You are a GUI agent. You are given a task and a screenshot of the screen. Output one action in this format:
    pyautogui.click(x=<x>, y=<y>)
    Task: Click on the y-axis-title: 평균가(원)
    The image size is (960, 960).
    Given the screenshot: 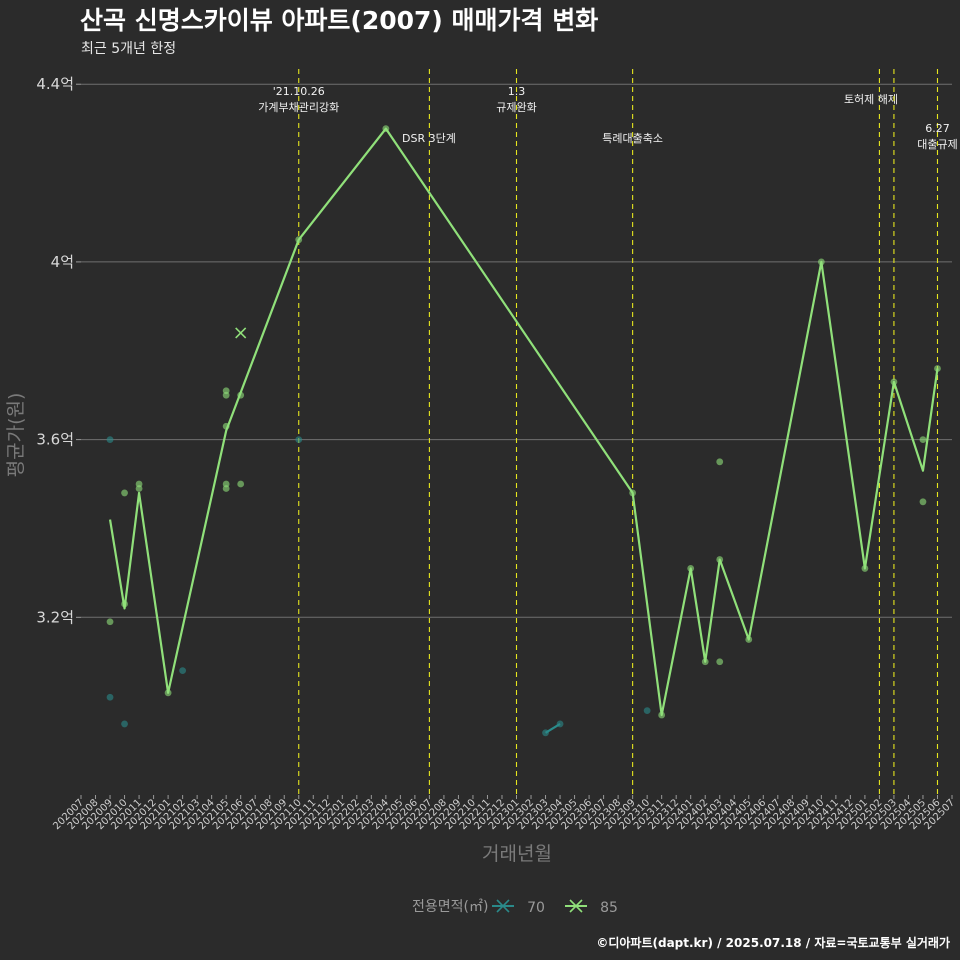 What is the action you would take?
    pyautogui.click(x=16, y=435)
    